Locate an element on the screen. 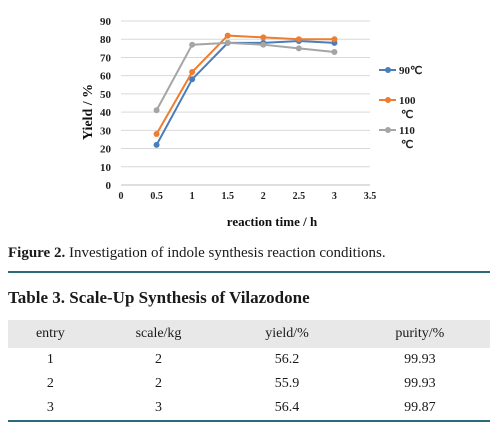  cell-yield: 56.4 is located at coordinates (287, 407).